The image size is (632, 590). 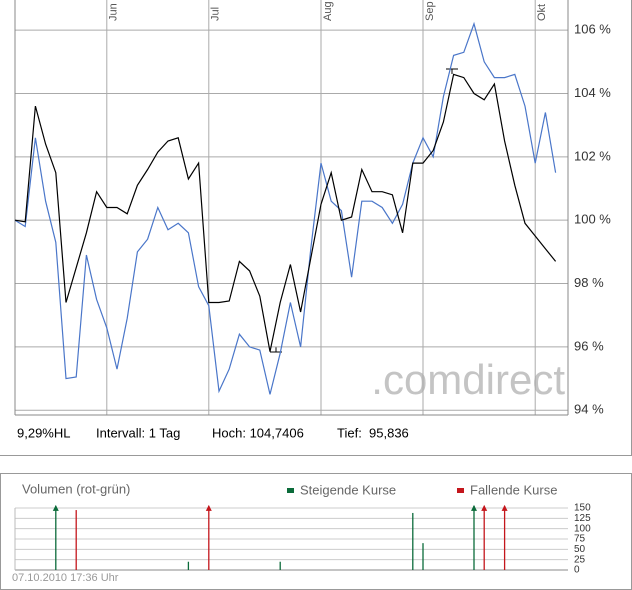 What do you see at coordinates (76, 488) in the screenshot?
I see `volume-title: Volumen (rot-grün)` at bounding box center [76, 488].